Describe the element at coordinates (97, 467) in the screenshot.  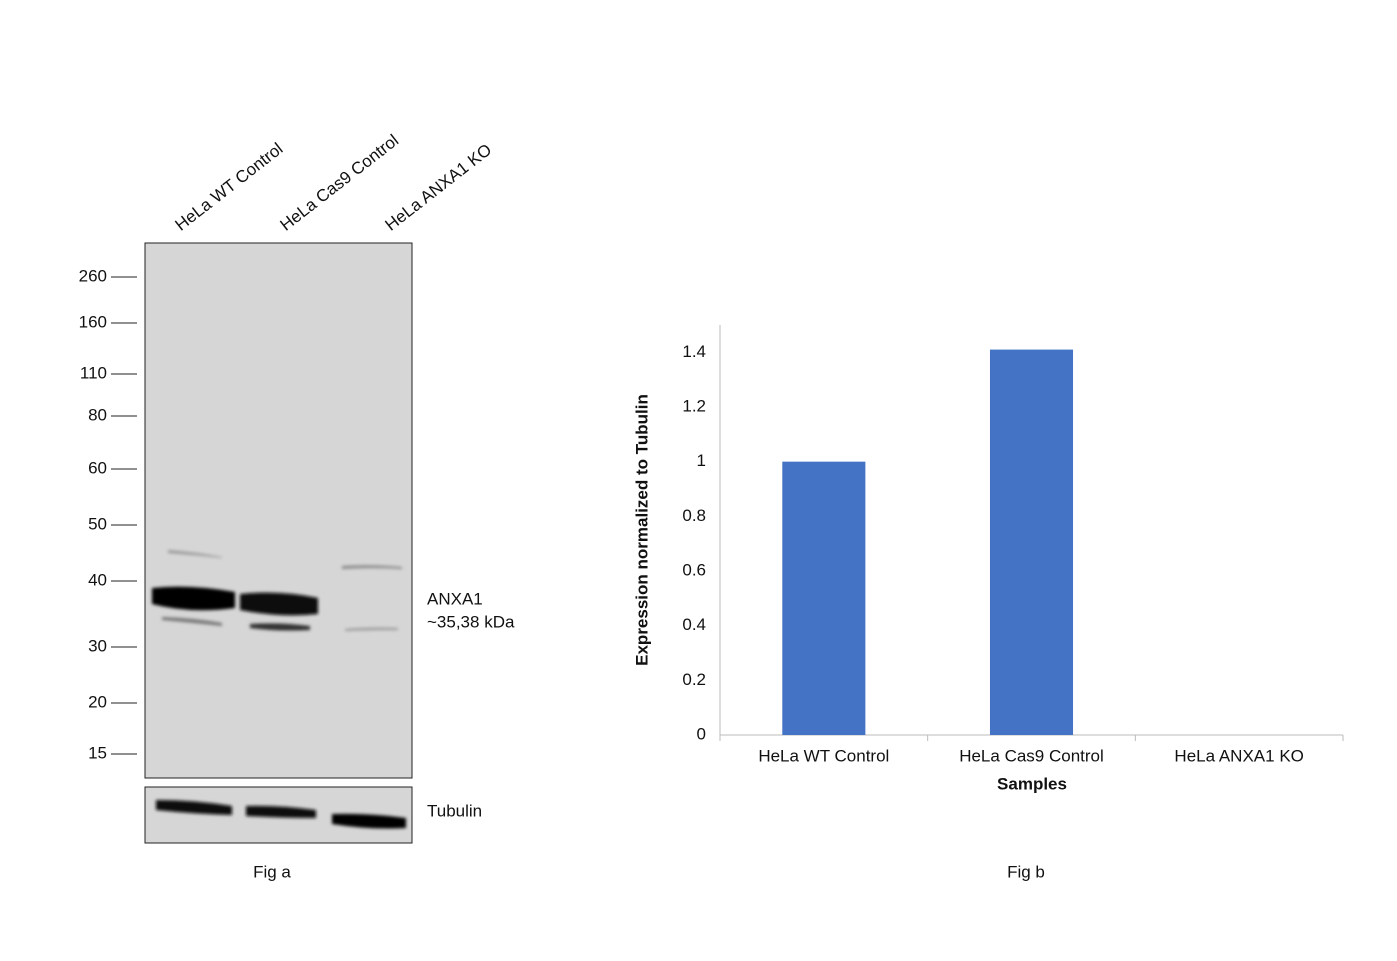
I see `marker-label: 60` at that location.